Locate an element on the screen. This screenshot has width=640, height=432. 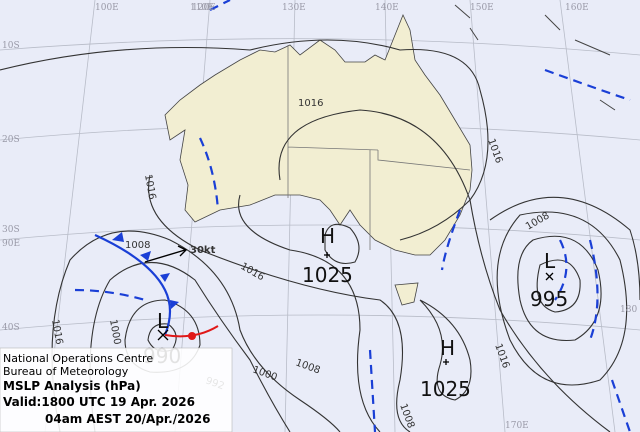
grid-label: 10S is located at coordinates (11, 46).